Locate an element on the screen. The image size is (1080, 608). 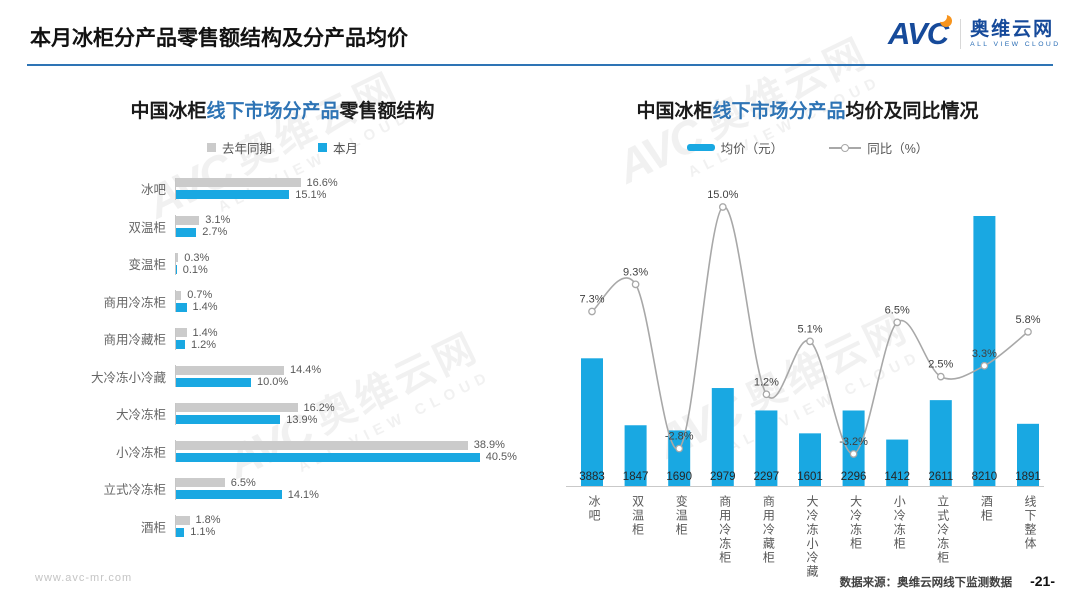
yoy-value-label: 3.3% is located at coordinates (984, 354).